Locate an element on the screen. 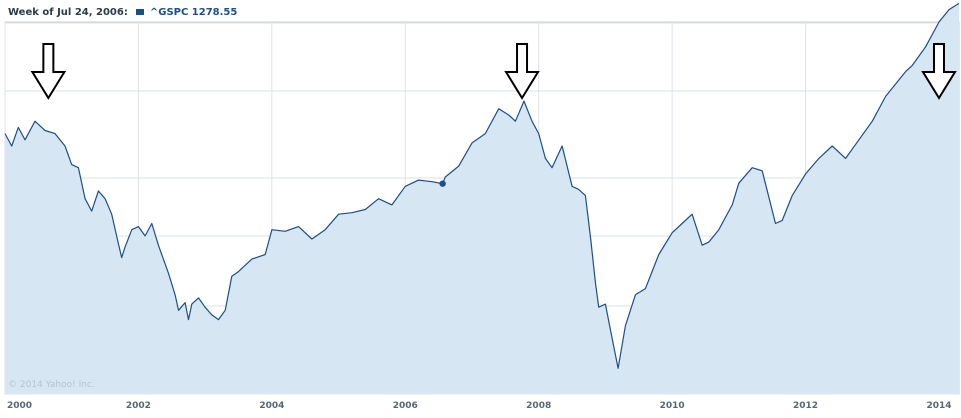 This screenshot has width=961, height=418. week-label: Week of Jul 24, 2006: is located at coordinates (68, 12).